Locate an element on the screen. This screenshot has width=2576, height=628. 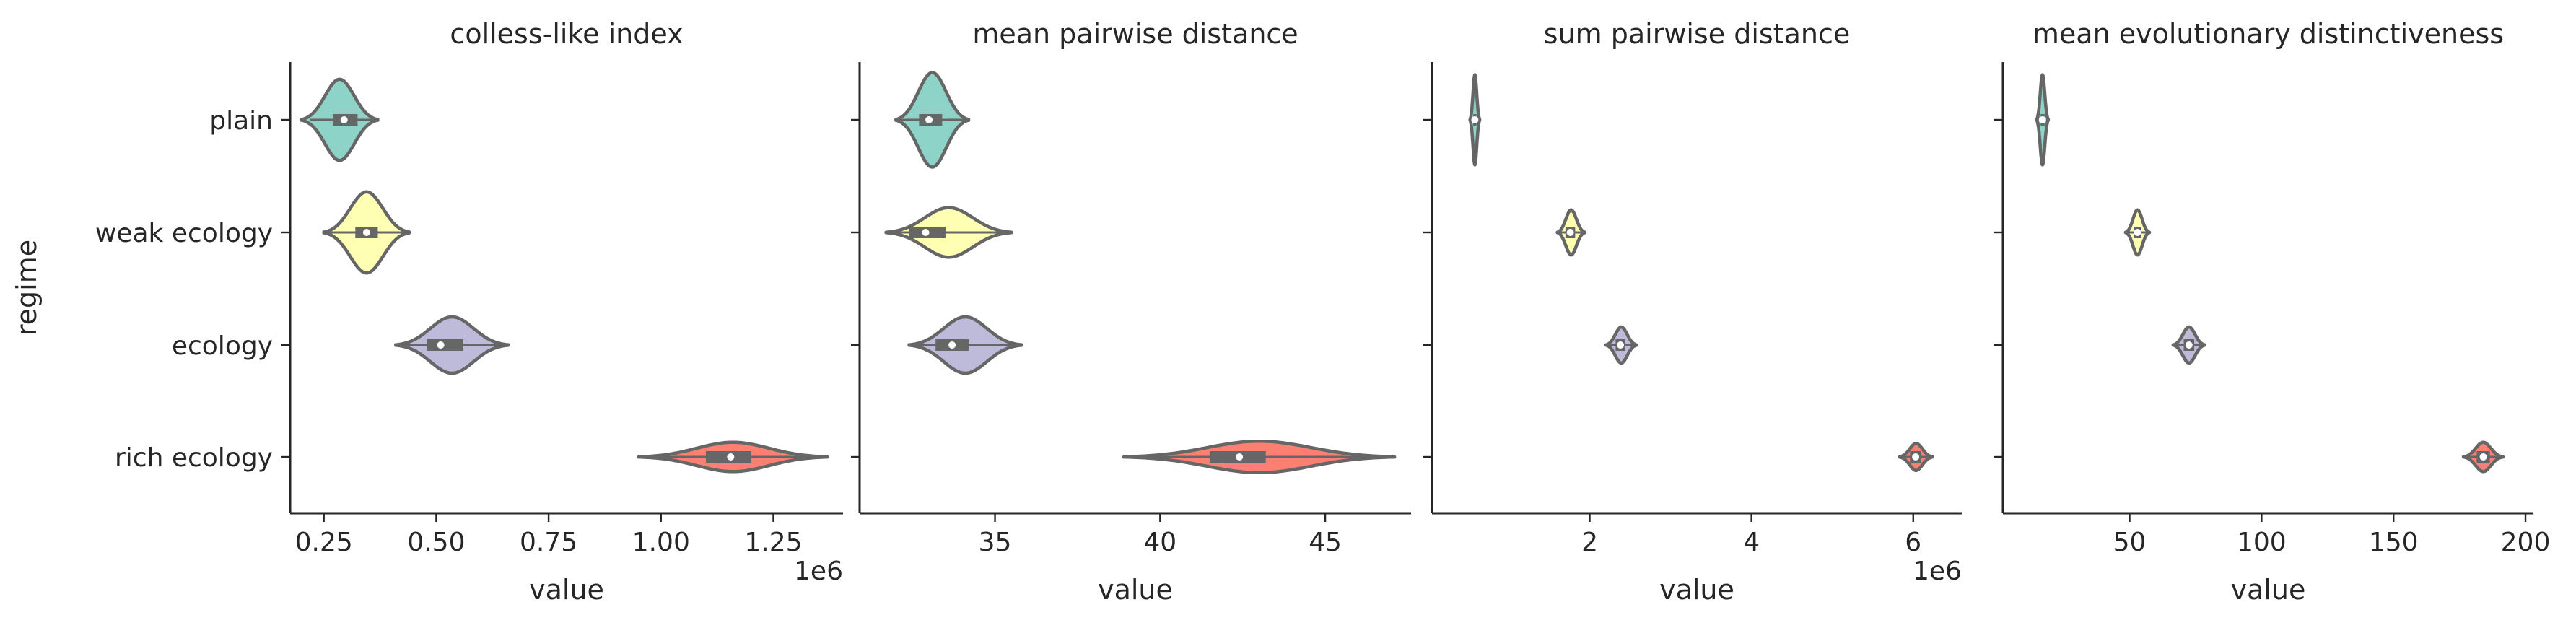
x-tick-label: 0.50 is located at coordinates (436, 542).